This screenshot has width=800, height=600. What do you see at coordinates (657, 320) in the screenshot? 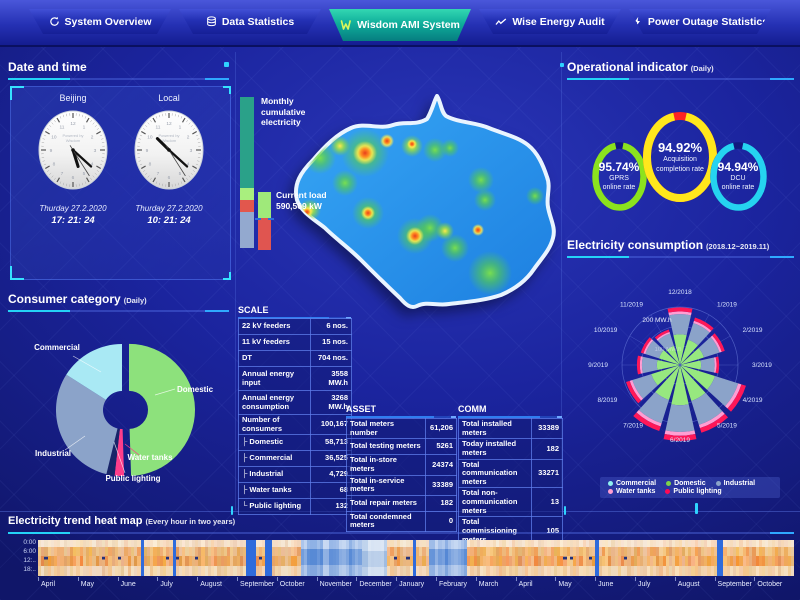
I see `radial-tick-label: 200 MW.h` at bounding box center [657, 320].